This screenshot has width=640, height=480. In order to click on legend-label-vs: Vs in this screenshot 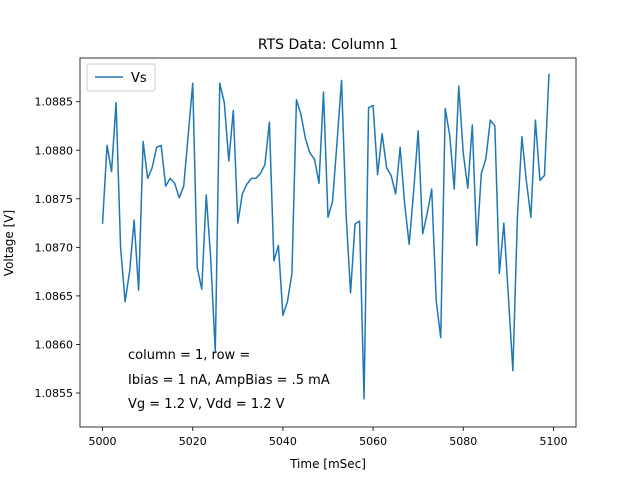, I will do `click(139, 78)`.